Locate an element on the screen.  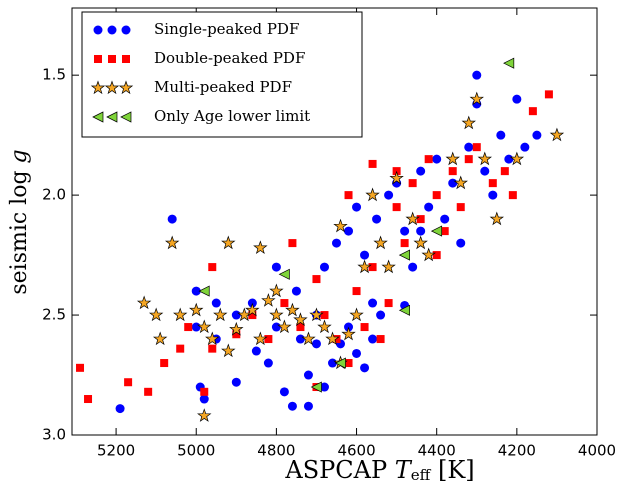
x-tick-label: 4400 is located at coordinates (437, 451).